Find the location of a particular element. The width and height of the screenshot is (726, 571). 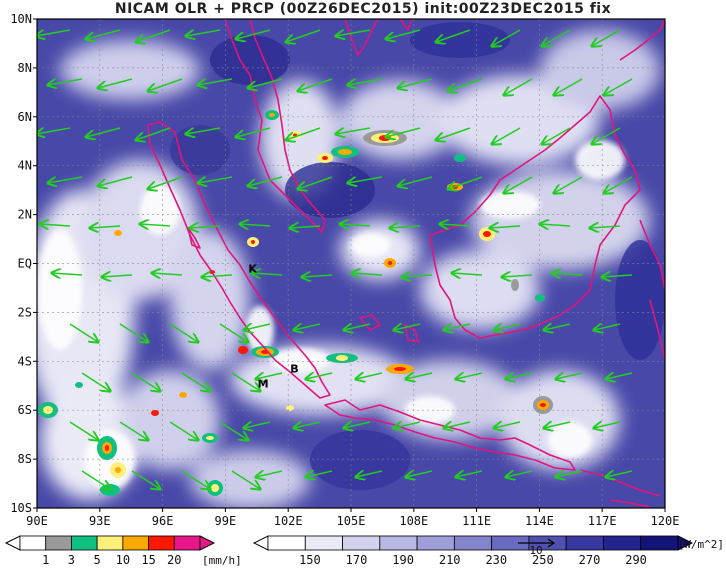

olr-legend-left-arrow is located at coordinates (260, 543).